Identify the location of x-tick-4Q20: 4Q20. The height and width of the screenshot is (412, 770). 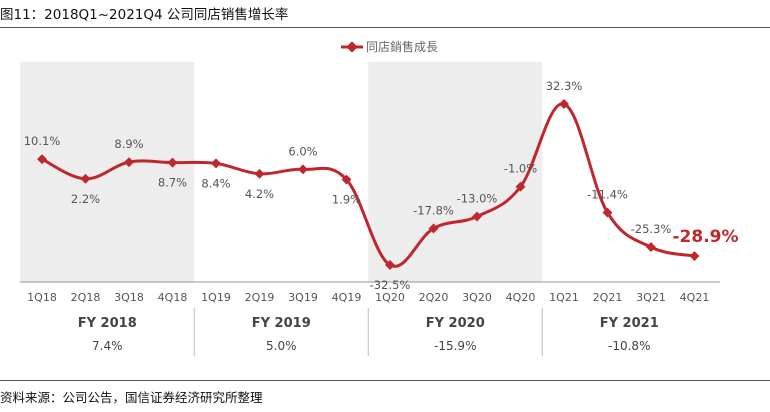
(521, 297).